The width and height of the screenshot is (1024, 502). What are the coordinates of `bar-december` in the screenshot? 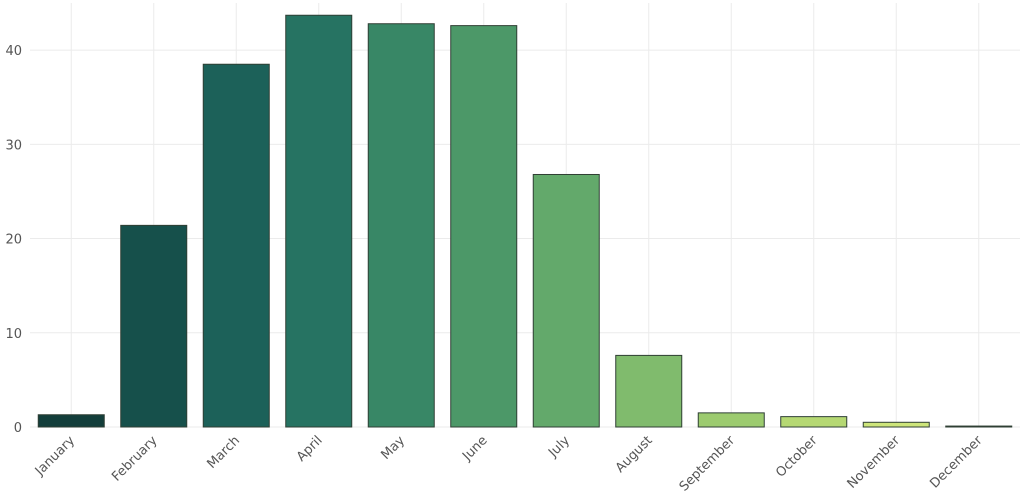 It's located at (979, 426).